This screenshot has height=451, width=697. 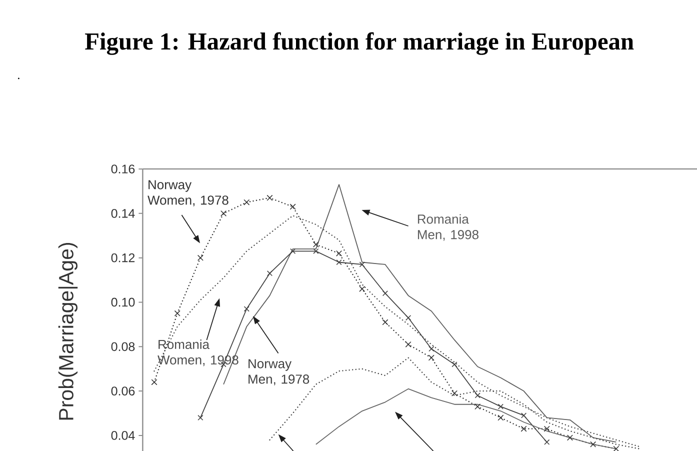 I want to click on y-tick-label: 0.14, so click(x=123, y=213).